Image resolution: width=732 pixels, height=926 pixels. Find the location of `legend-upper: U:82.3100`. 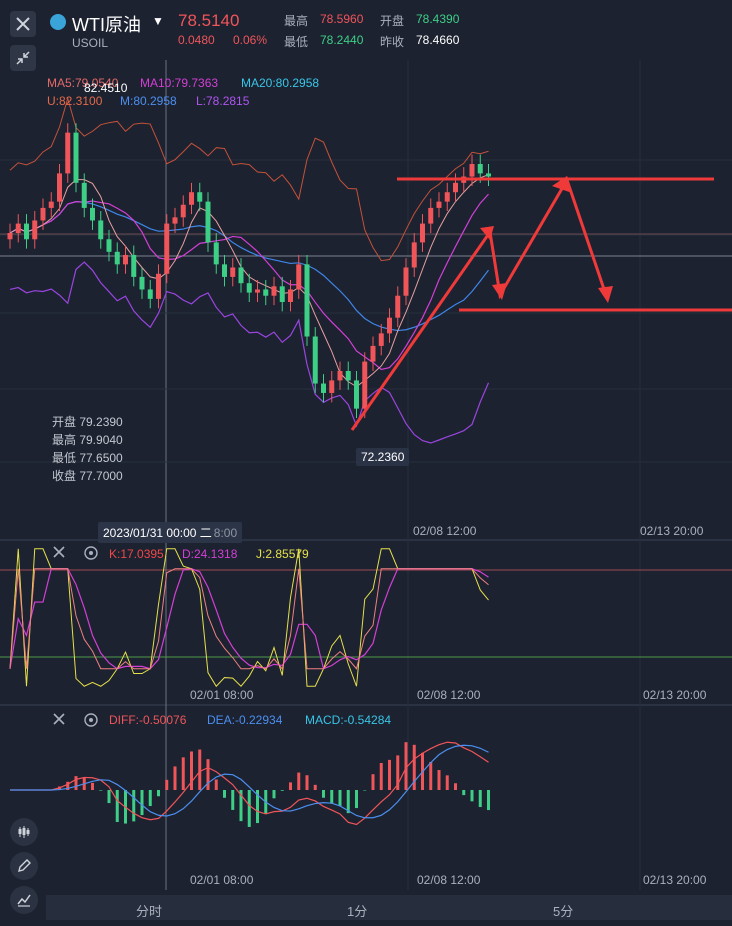

legend-upper: U:82.3100 is located at coordinates (75, 101).